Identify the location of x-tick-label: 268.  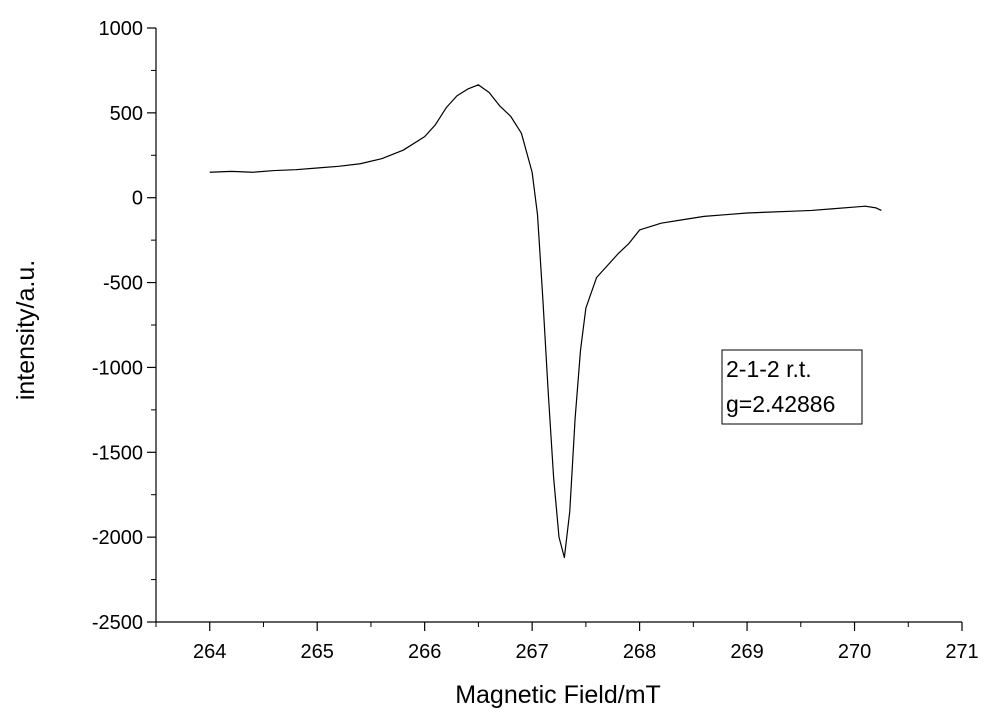
(639, 652).